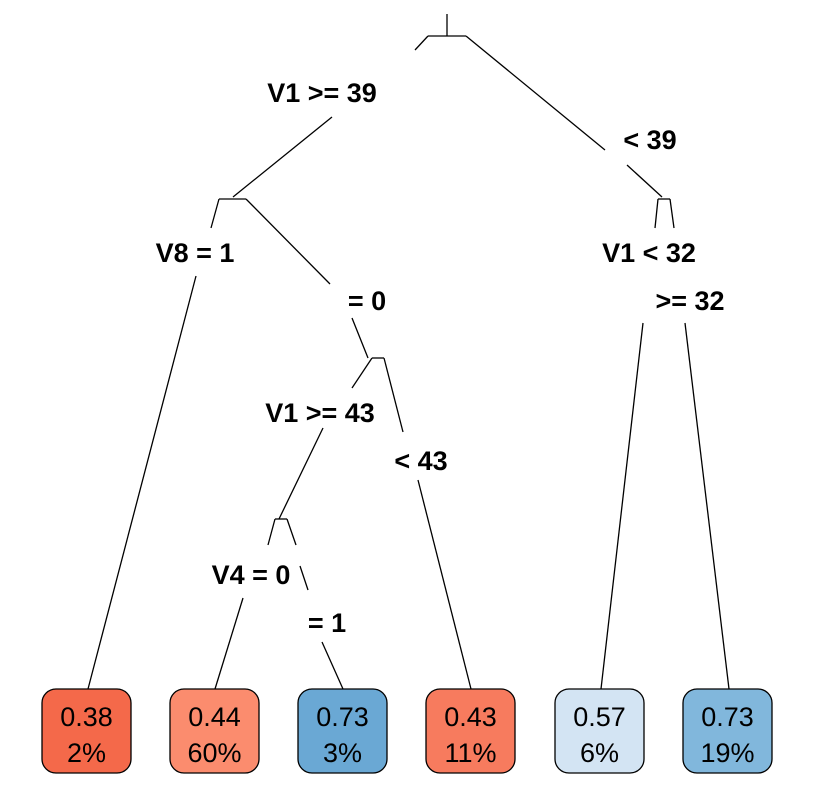 Image resolution: width=834 pixels, height=796 pixels. What do you see at coordinates (470, 753) in the screenshot?
I see `leaf-percent: 11%` at bounding box center [470, 753].